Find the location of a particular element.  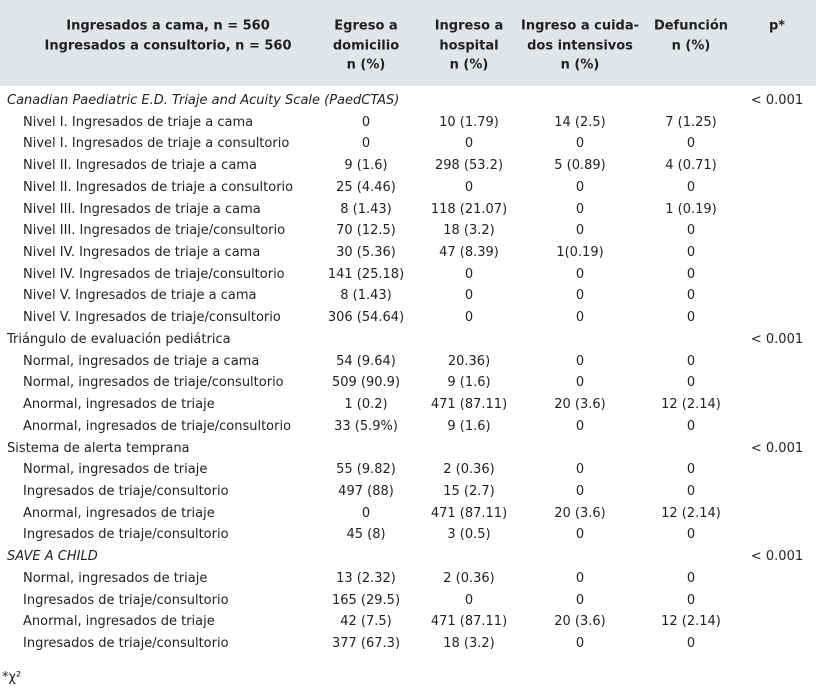

cell-value: 55 (9.82) is located at coordinates (366, 470).